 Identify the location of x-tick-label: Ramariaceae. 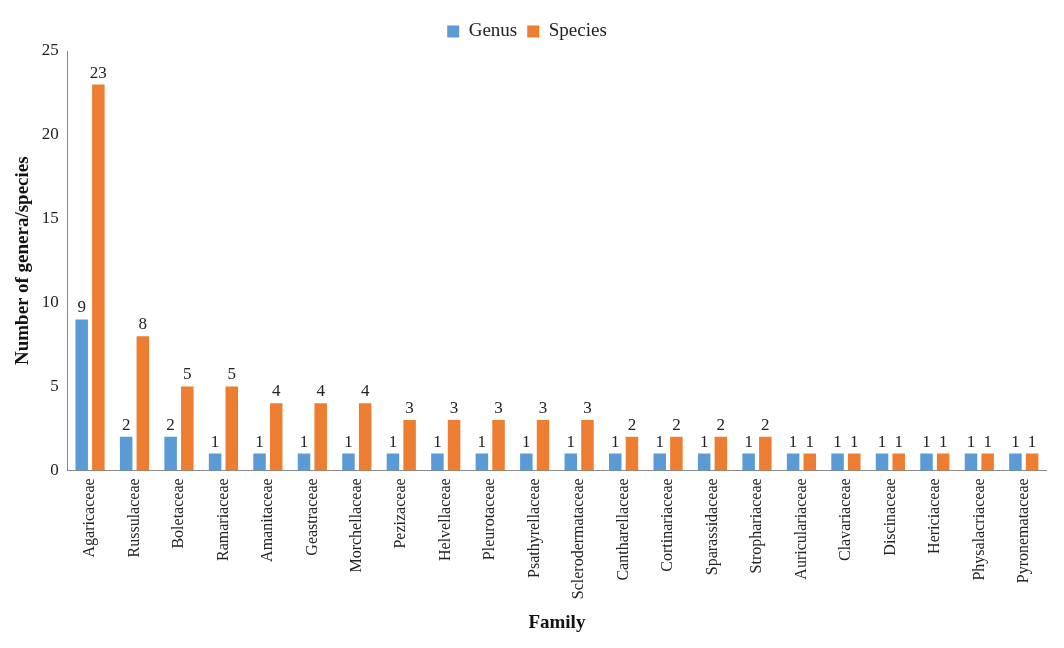
(222, 519).